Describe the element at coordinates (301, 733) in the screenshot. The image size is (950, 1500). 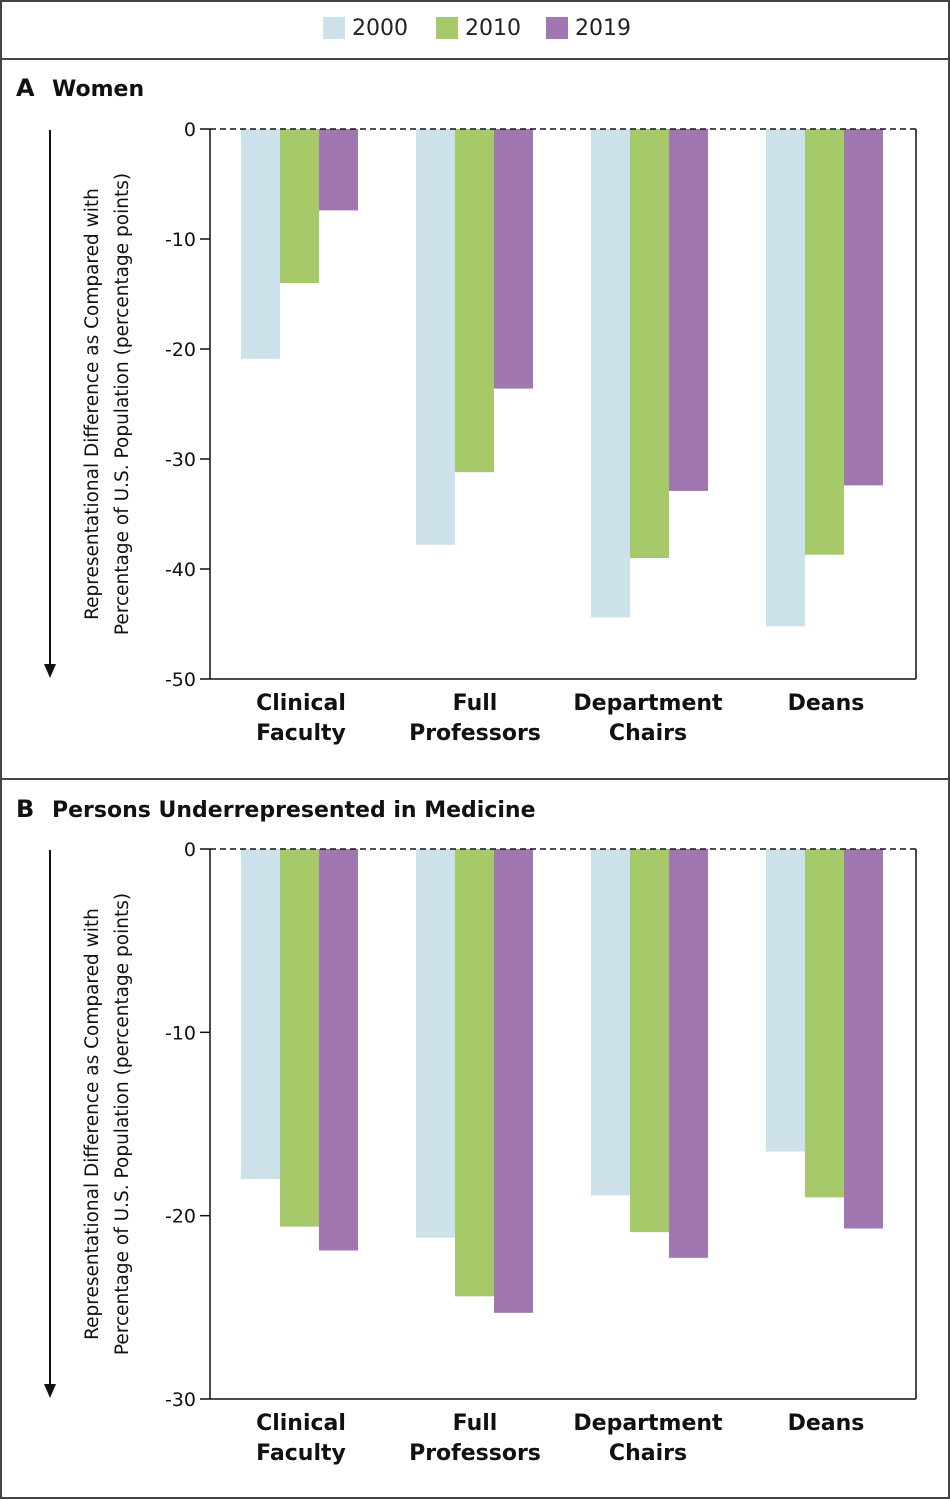
I see `panel-a-x-tick-label: Faculty` at that location.